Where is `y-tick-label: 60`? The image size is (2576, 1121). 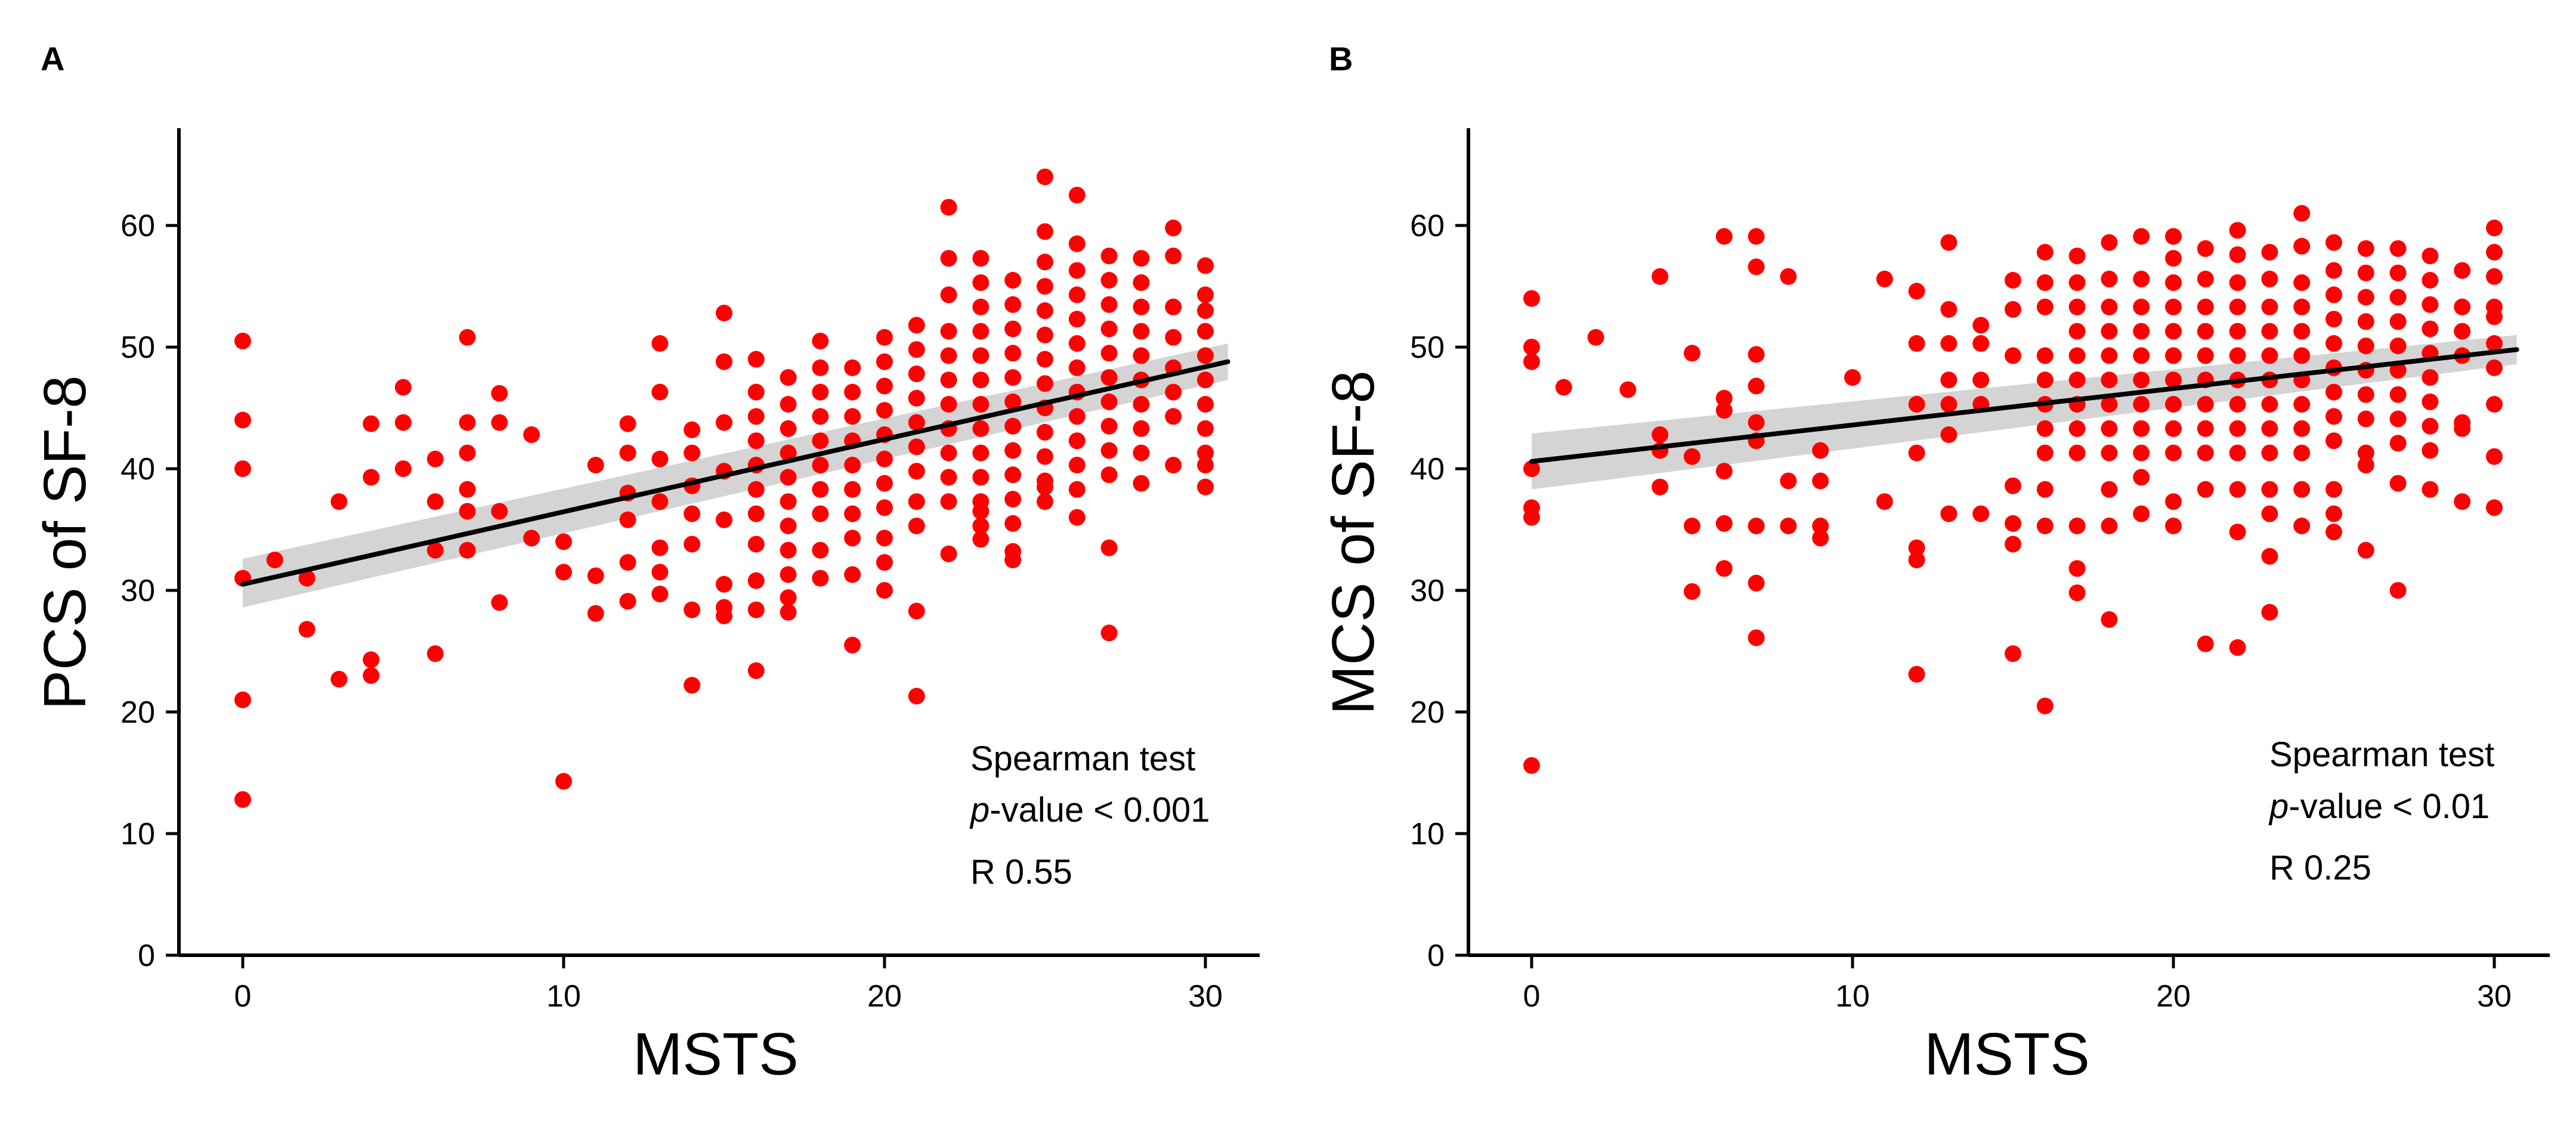 y-tick-label: 60 is located at coordinates (1427, 226).